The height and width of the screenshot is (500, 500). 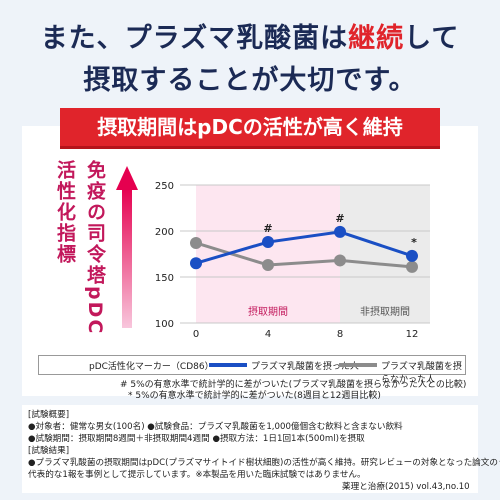 What do you see at coordinates (194, 38) in the screenshot?
I see `headline-part: また、プラズマ乳酸菌は` at bounding box center [194, 38].